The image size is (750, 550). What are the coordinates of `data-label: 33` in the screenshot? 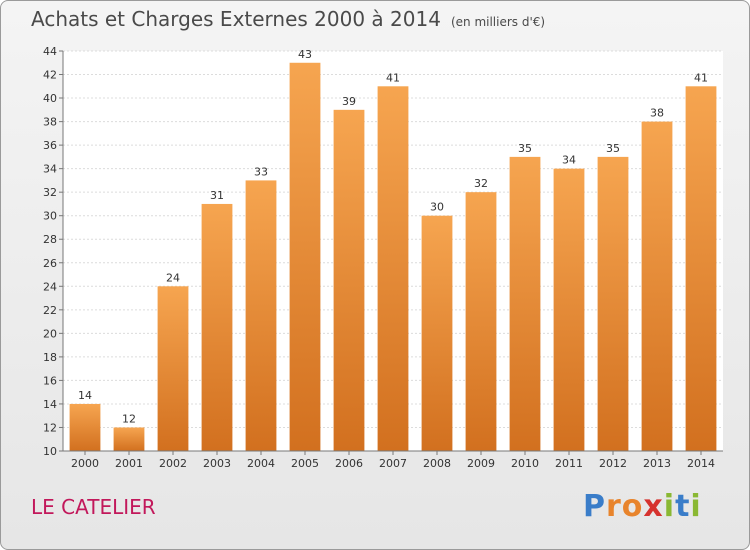 It's located at (261, 171).